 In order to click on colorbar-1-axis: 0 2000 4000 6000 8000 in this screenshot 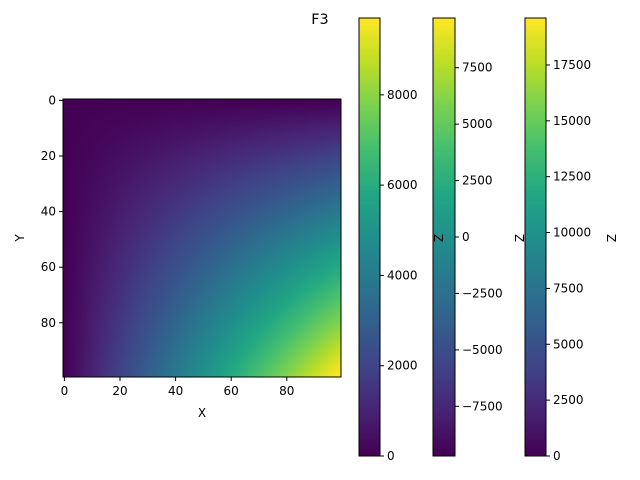, I will do `click(388, 240)`.